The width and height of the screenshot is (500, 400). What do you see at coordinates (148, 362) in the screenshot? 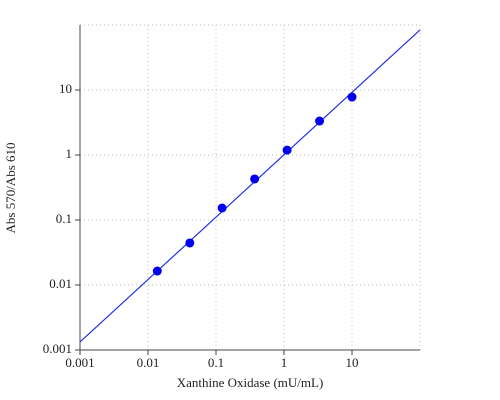
I see `x-tick-label: 0.01` at bounding box center [148, 362].